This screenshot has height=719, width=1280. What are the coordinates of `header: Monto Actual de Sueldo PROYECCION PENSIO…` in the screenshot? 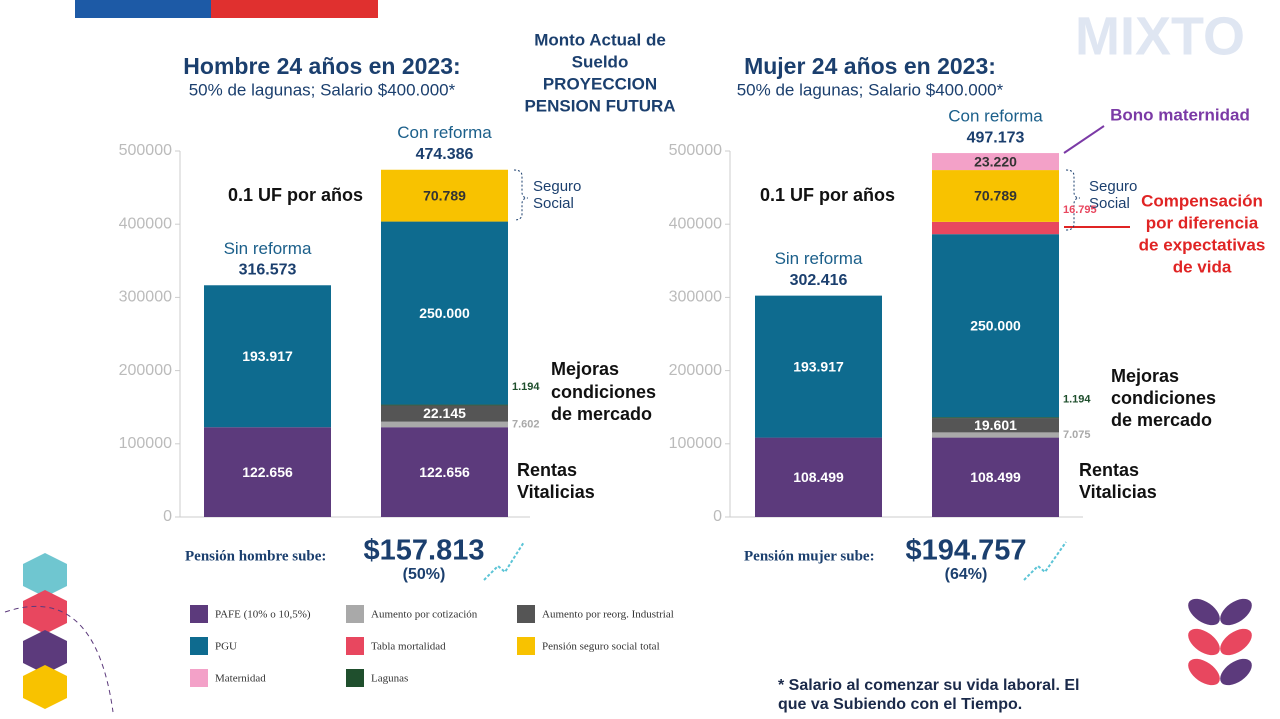 It's located at (599, 72).